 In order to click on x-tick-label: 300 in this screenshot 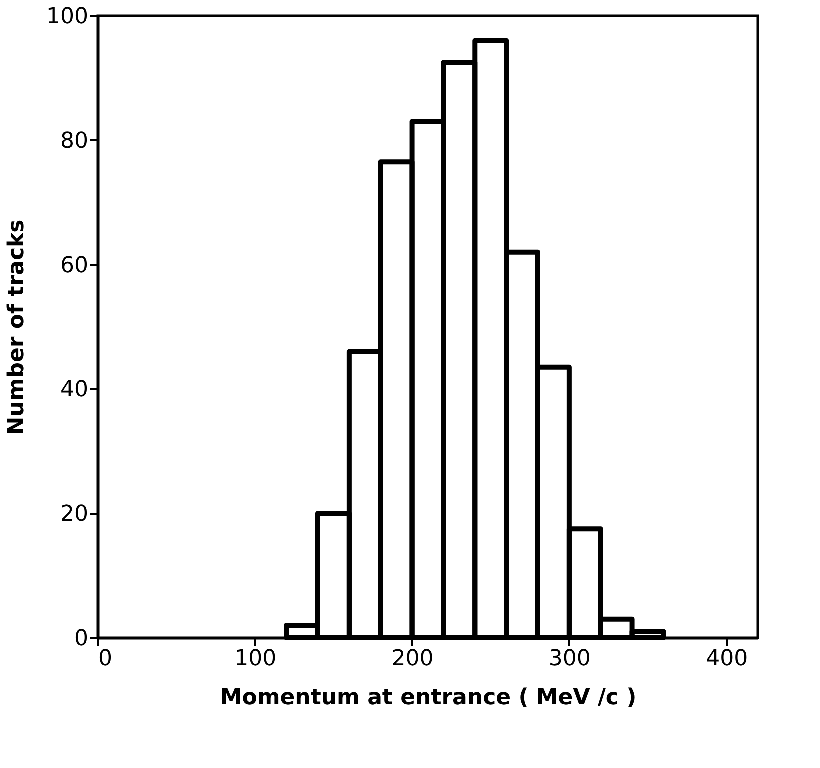, I will do `click(569, 659)`.